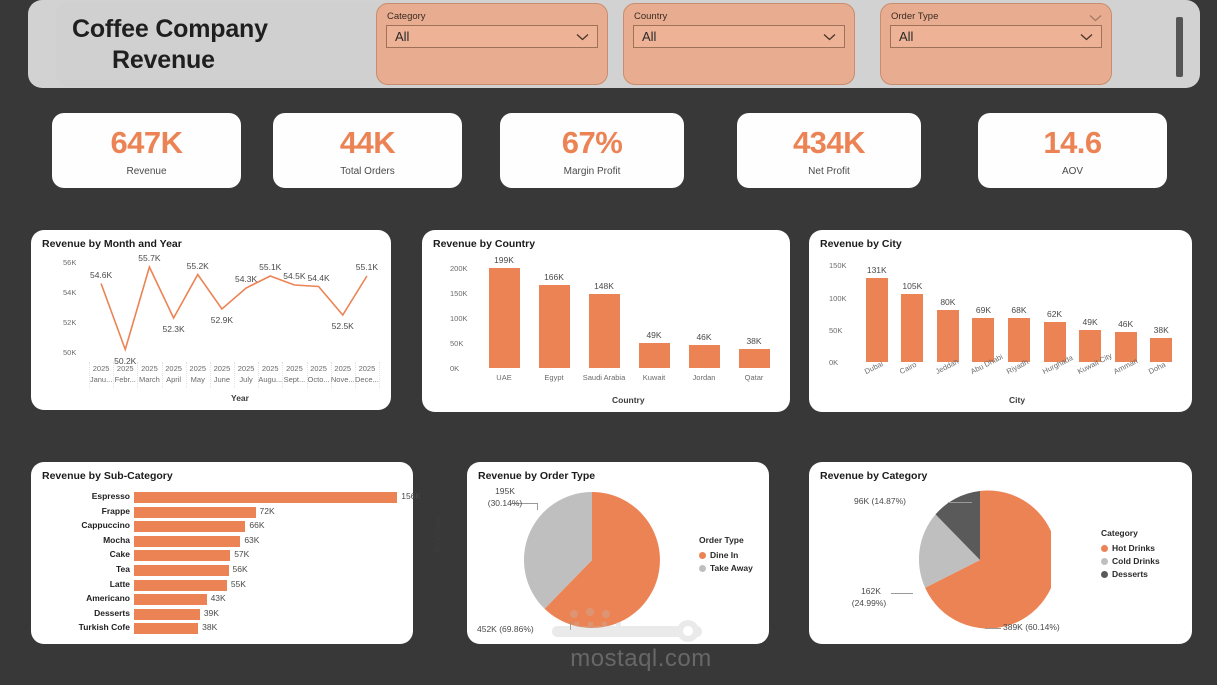  What do you see at coordinates (267, 510) in the screenshot?
I see `hbar-value-1: 72K` at bounding box center [267, 510].